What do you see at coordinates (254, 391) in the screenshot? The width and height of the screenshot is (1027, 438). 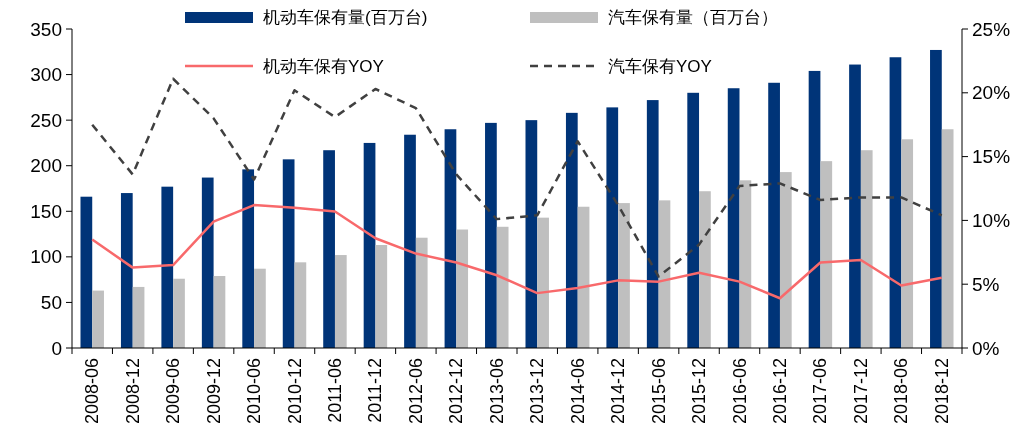 I see `x-tick-label: 2010-06` at bounding box center [254, 391].